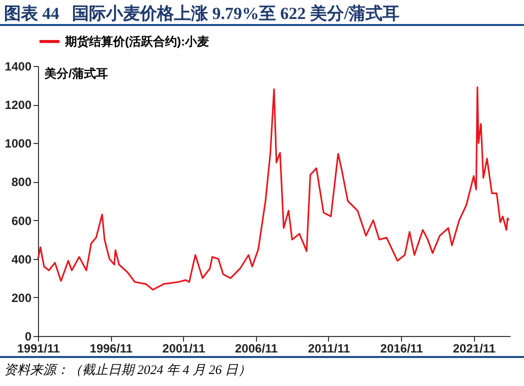 Image resolution: width=524 pixels, height=386 pixels. What do you see at coordinates (111, 349) in the screenshot?
I see `x-tick-label: 1996/11` at bounding box center [111, 349].